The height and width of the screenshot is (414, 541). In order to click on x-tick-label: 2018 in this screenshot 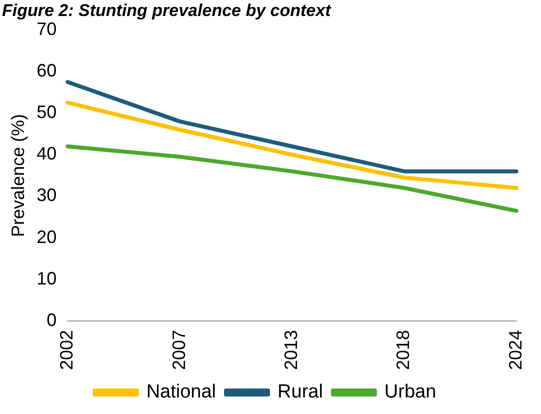, I will do `click(403, 350)`.